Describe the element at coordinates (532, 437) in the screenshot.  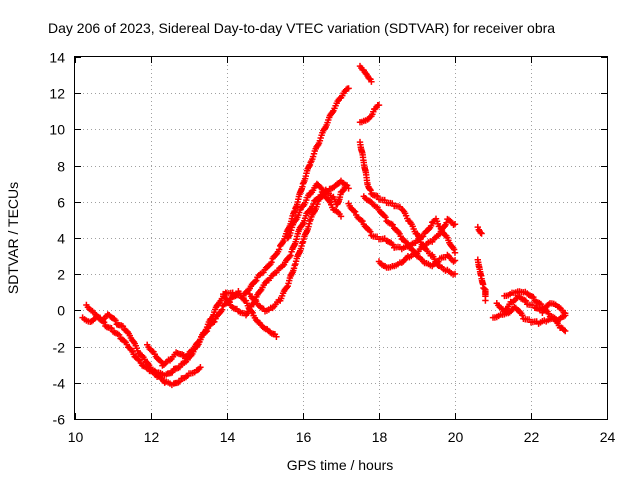
I see `x-tick-label: 22` at that location.